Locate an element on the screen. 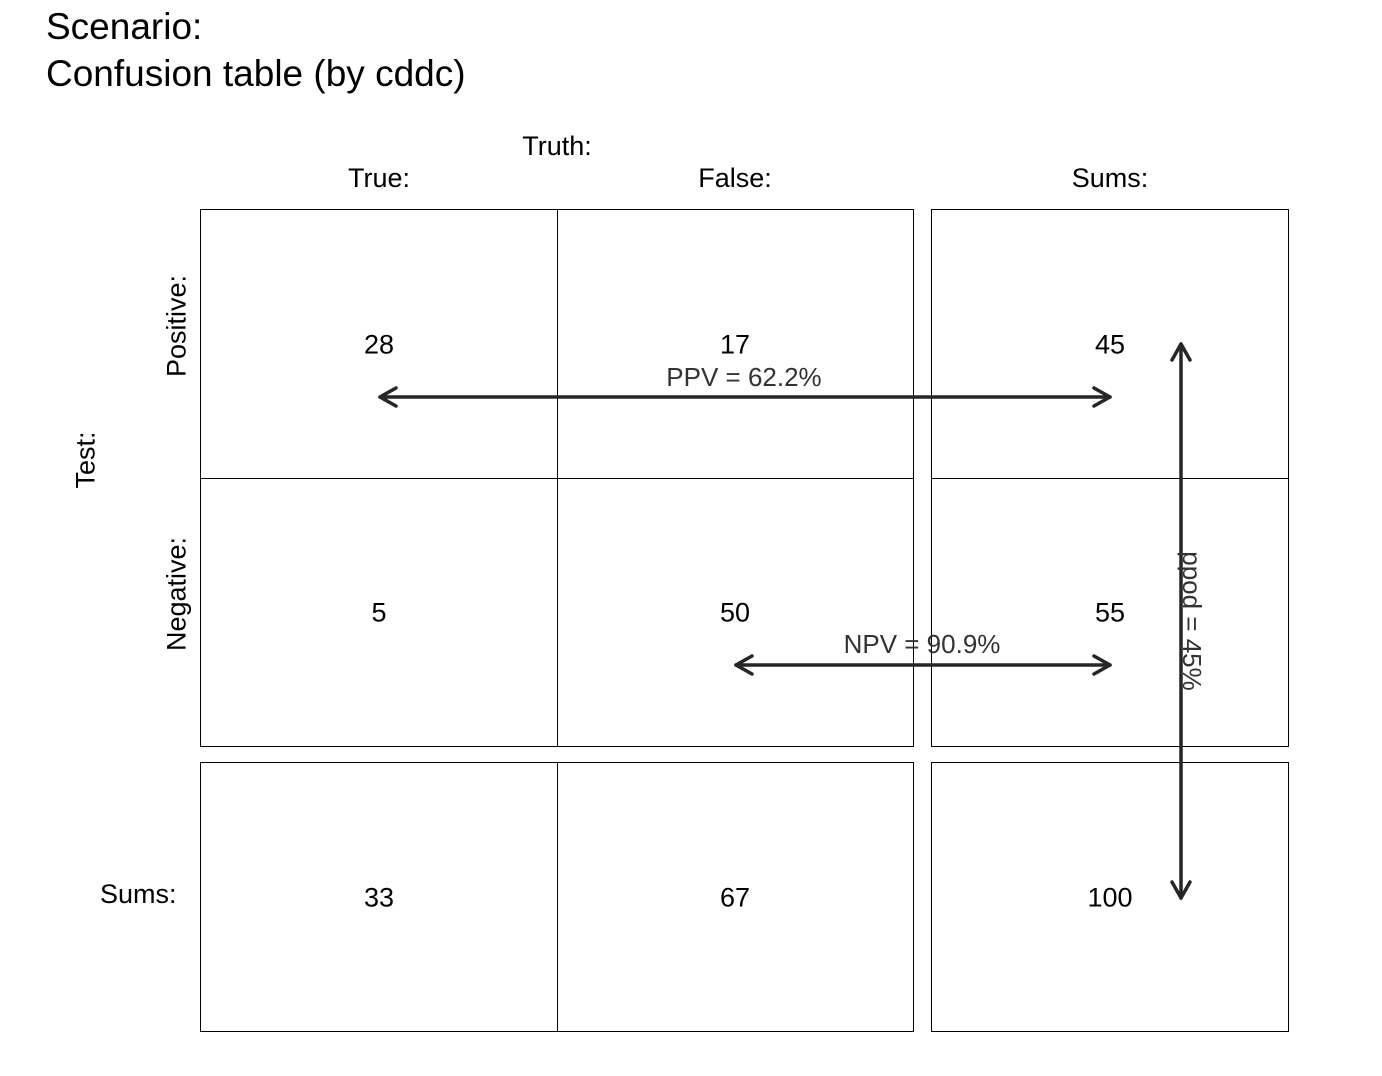  row-sums-divider is located at coordinates (1110, 478).